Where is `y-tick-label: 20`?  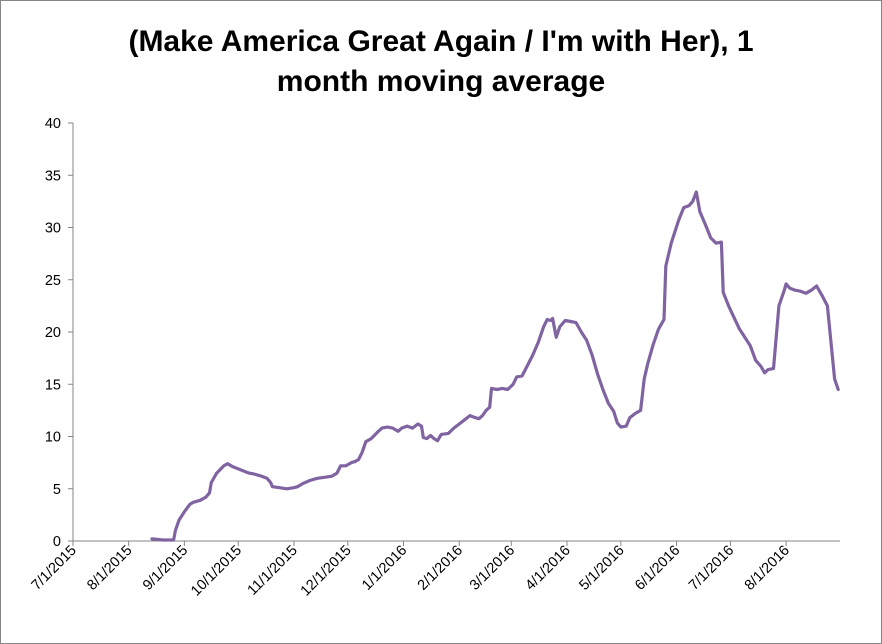 y-tick-label: 20 is located at coordinates (53, 333).